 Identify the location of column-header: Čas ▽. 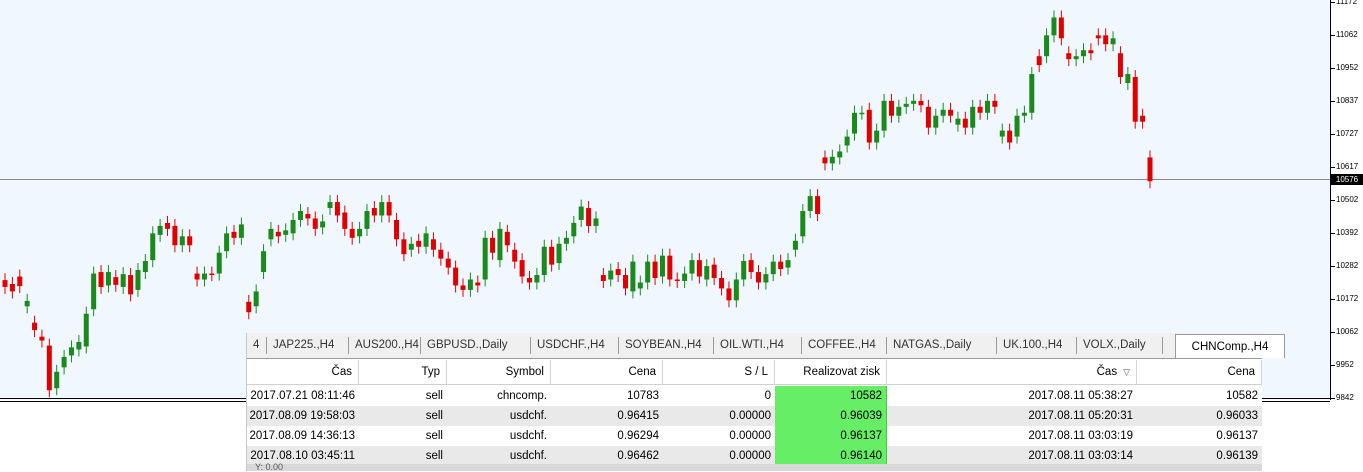
(1012, 372).